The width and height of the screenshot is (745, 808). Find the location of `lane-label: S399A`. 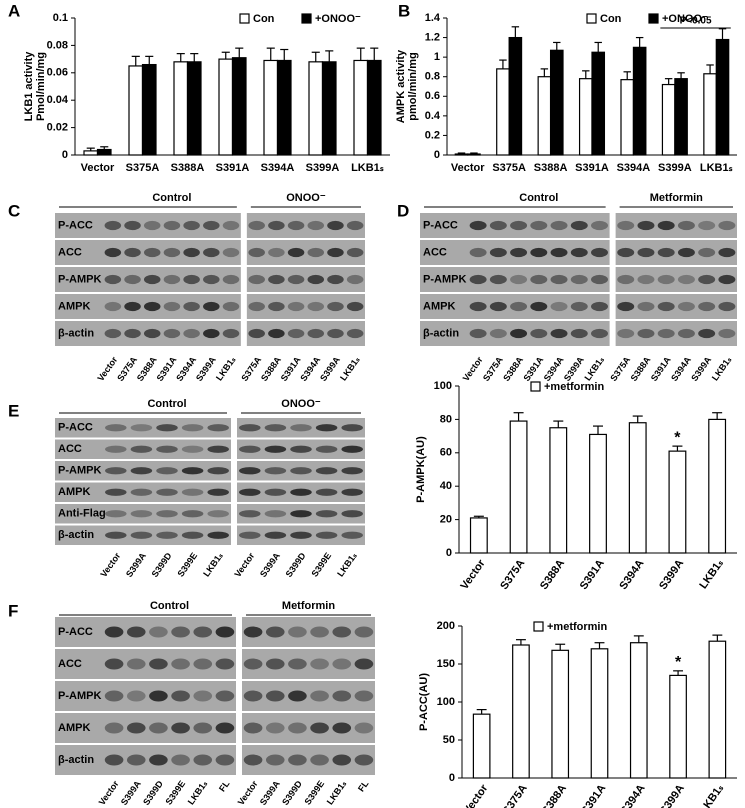

lane-label: S399A is located at coordinates (206, 368).